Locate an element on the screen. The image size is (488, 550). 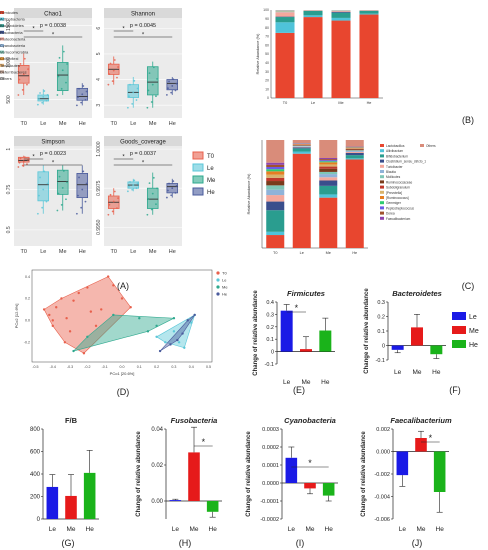
y-tick-label: 70 is located at coordinates (267, 37).